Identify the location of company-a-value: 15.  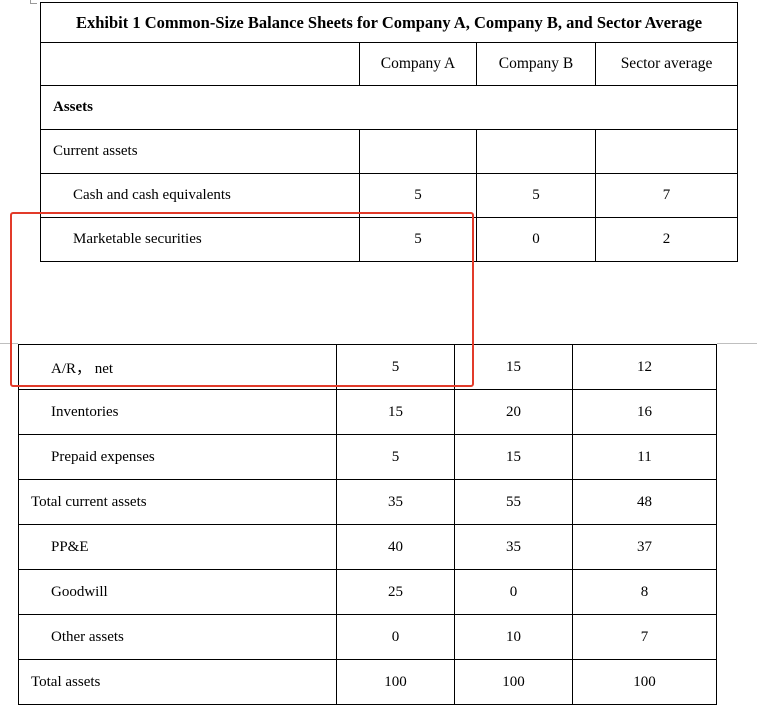
(395, 412).